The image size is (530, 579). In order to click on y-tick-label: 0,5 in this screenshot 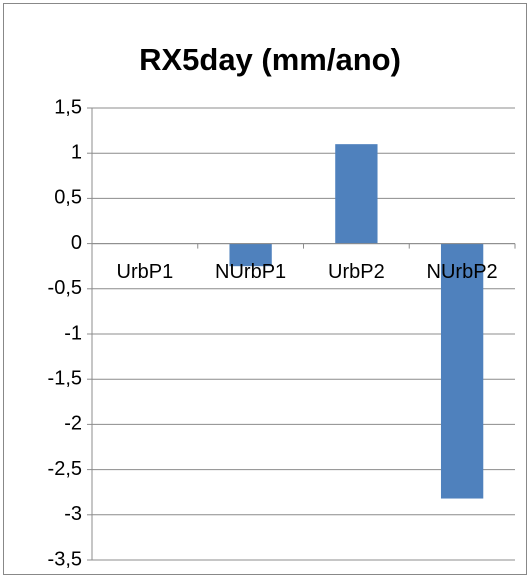, I will do `click(68, 198)`.